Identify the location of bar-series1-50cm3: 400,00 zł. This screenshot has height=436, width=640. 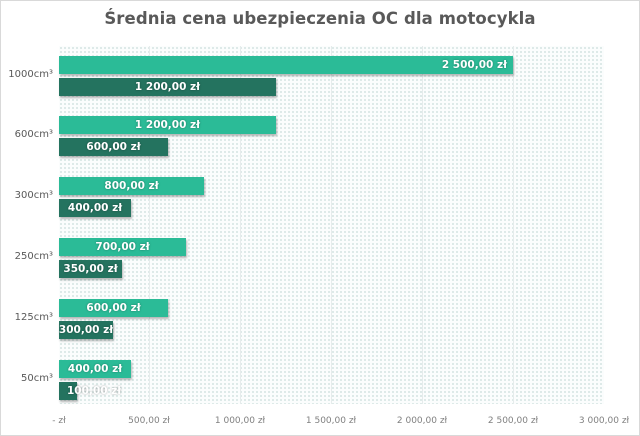
(95, 369).